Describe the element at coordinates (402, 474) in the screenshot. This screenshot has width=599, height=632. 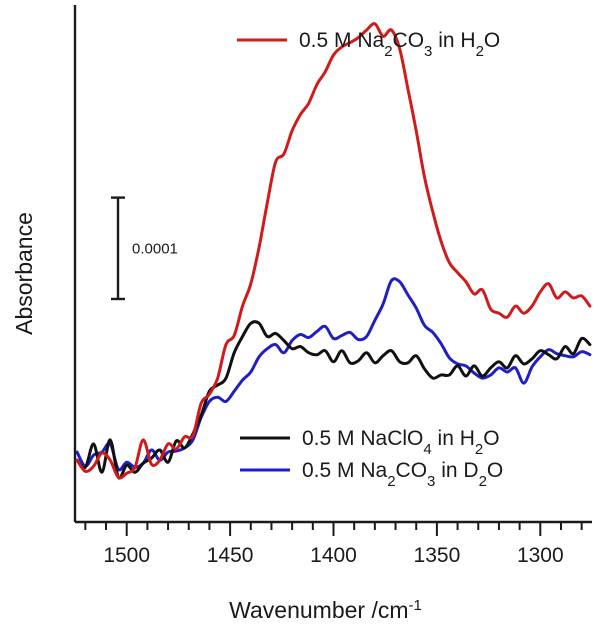
I see `legend-label-2: 0.5 M Na2CO3 in D2O` at that location.